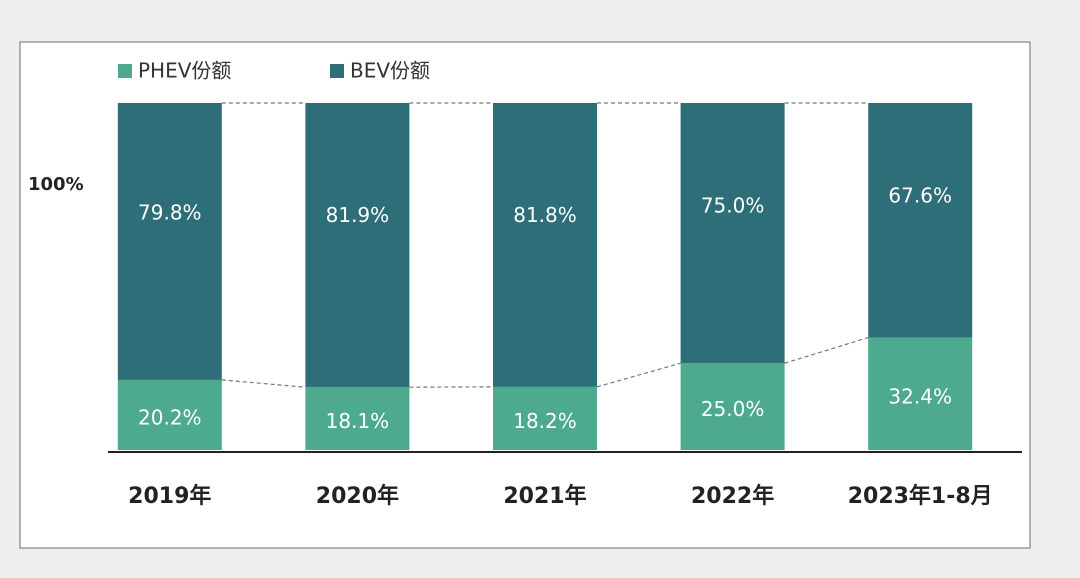 This screenshot has width=1080, height=578. Describe the element at coordinates (170, 212) in the screenshot. I see `data-label: 79.8%` at that location.